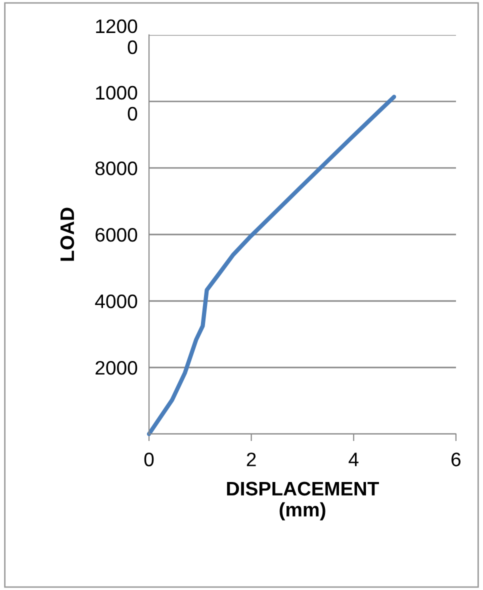  What do you see at coordinates (116, 301) in the screenshot?
I see `y-tick-label: 4000` at bounding box center [116, 301].